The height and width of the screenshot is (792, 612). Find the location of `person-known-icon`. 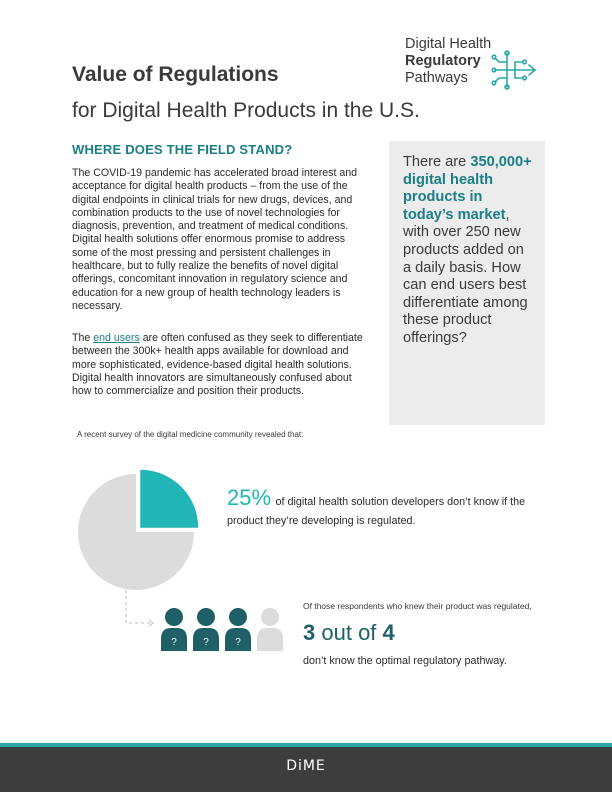

person-known-icon is located at coordinates (270, 629).